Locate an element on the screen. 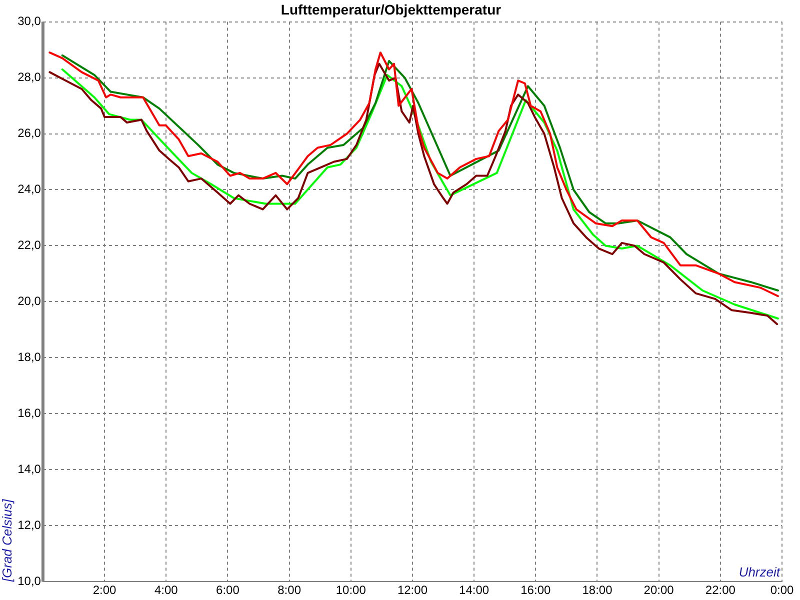 This screenshot has width=800, height=600. y-tick-label: 24,0 is located at coordinates (30, 189).